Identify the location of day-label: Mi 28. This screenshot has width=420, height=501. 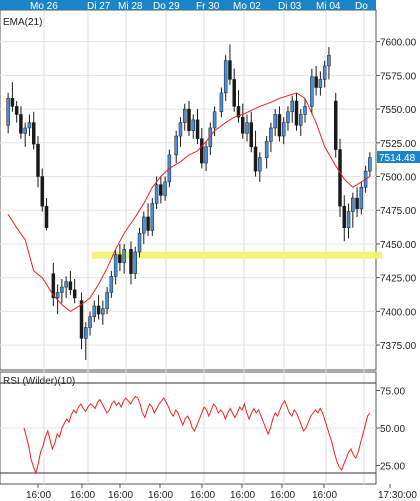
(130, 6).